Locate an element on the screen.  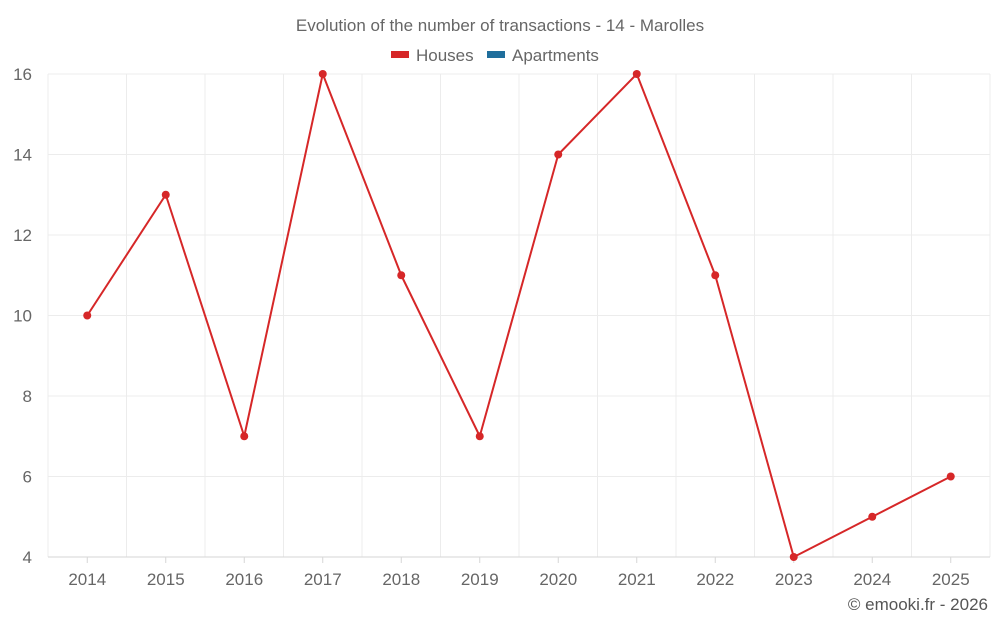
x-tick-label: 2024 is located at coordinates (872, 579).